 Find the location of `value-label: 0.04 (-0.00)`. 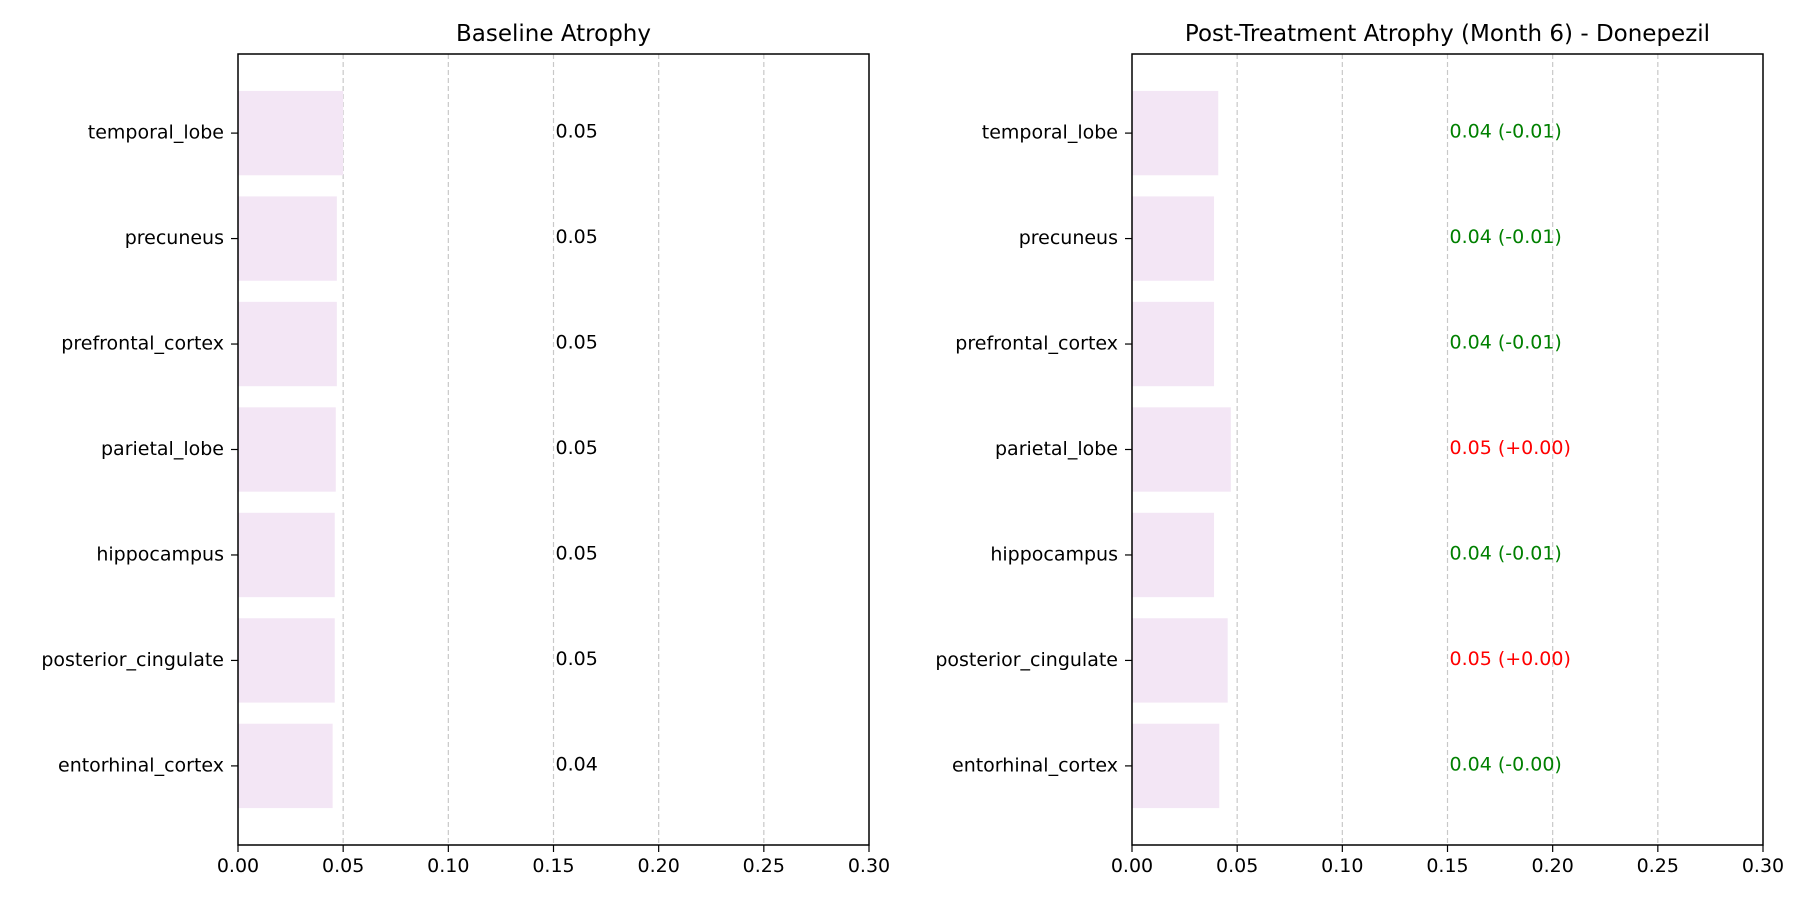

value-label: 0.04 (-0.00) is located at coordinates (1506, 764).